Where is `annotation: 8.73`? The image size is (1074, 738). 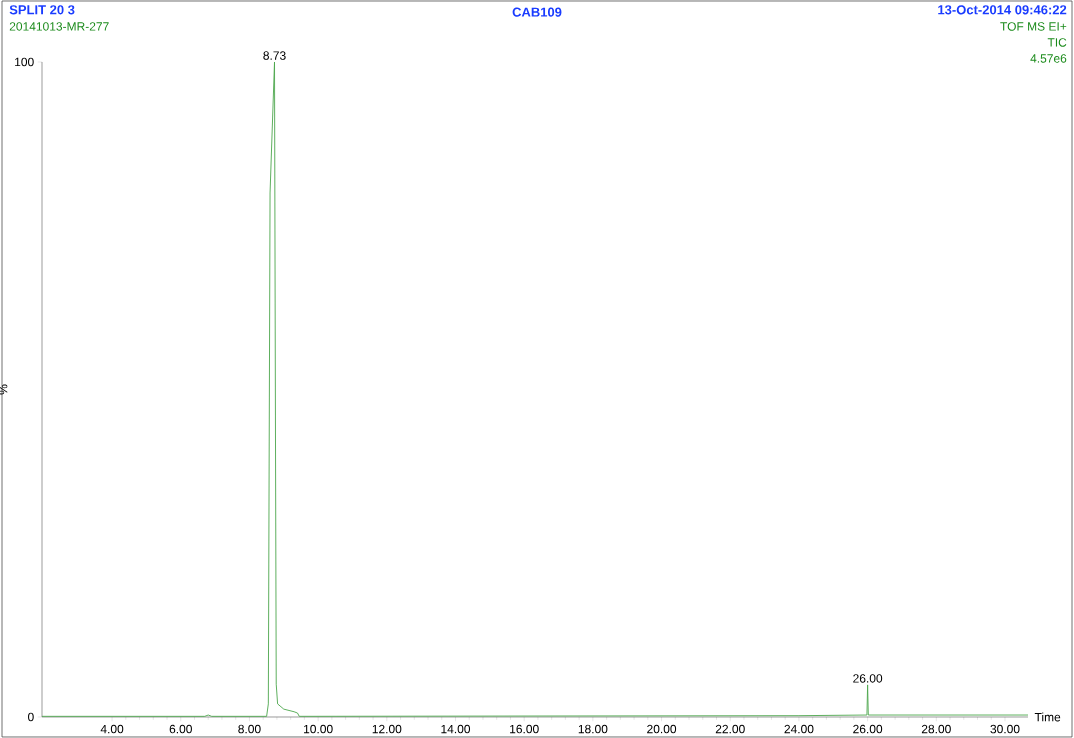 annotation: 8.73 is located at coordinates (274, 55).